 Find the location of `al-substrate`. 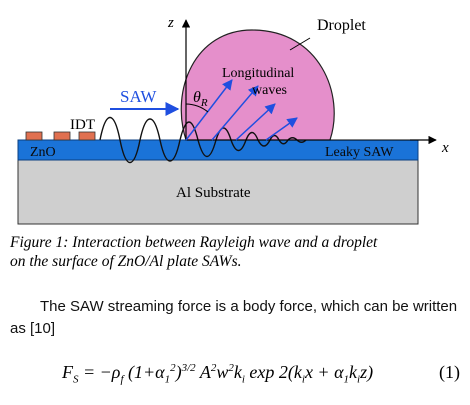

al-substrate is located at coordinates (218, 192).